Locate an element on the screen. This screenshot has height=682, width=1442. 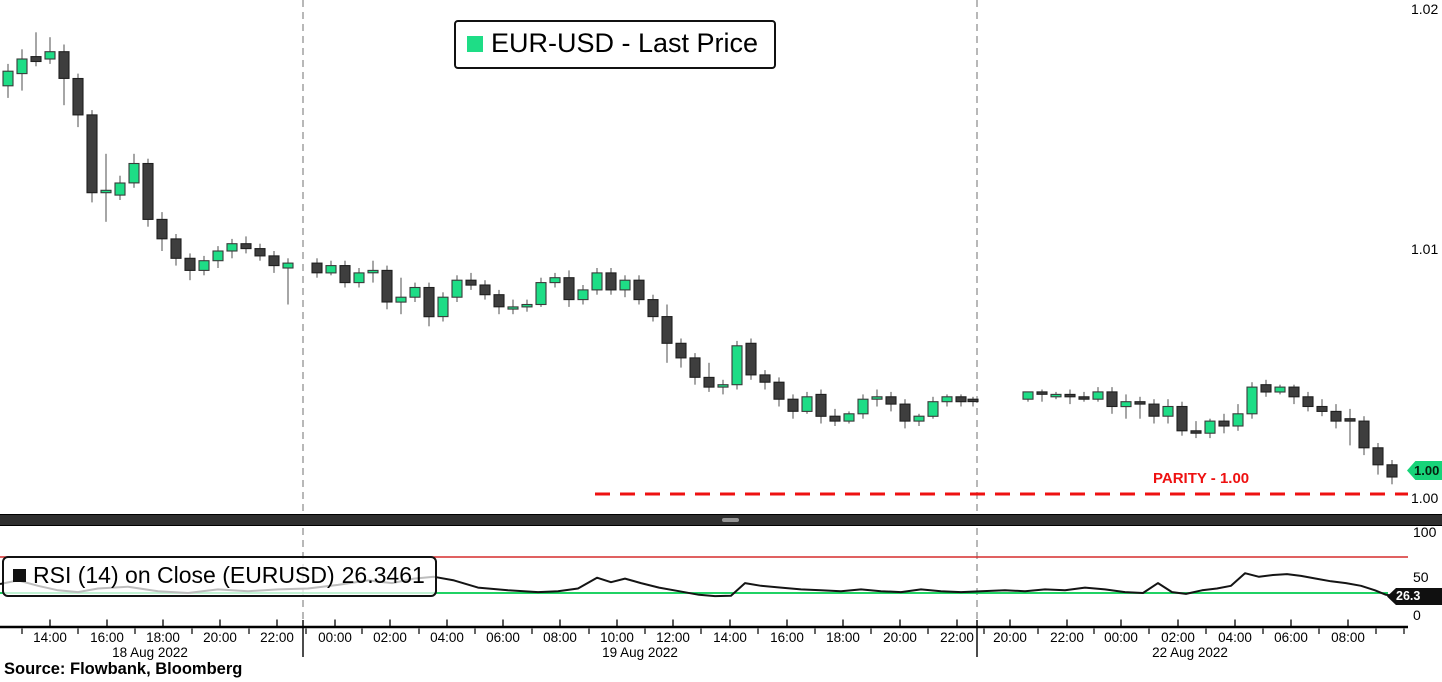
date-label: 19 Aug 2022 is located at coordinates (640, 652).